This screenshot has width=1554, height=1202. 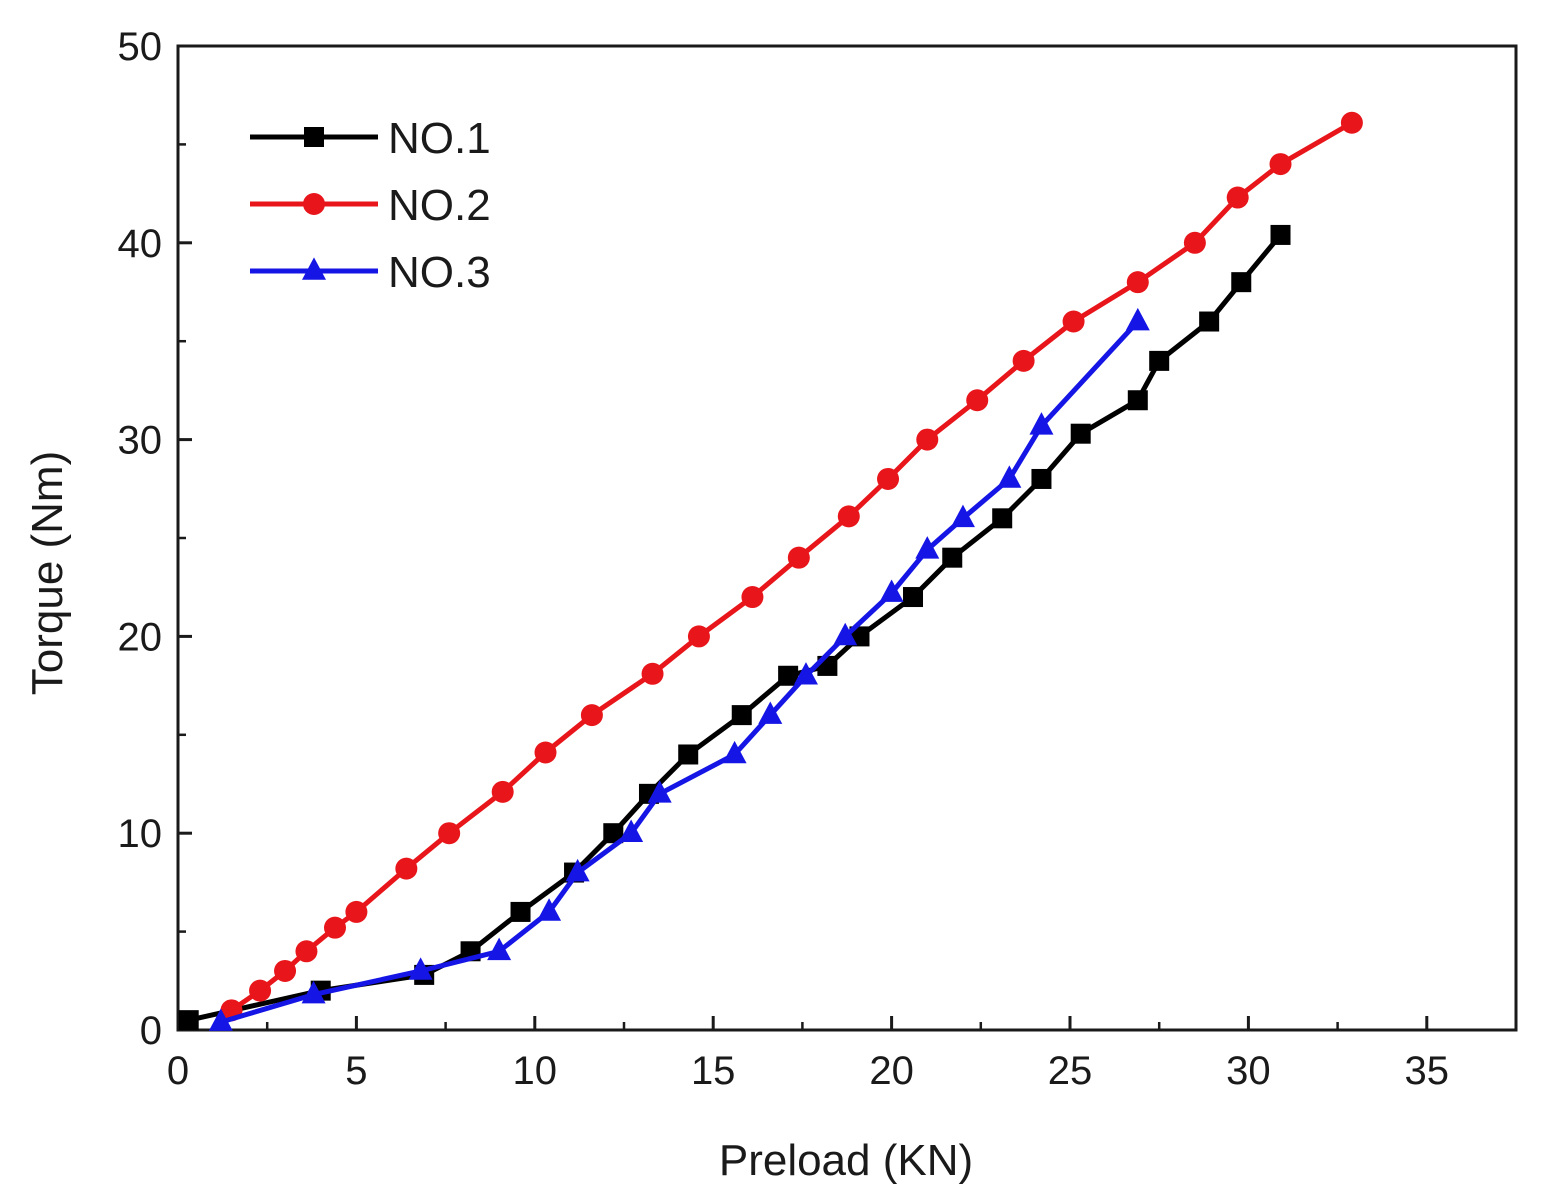 I want to click on legend-label: NO.3, so click(x=439, y=272).